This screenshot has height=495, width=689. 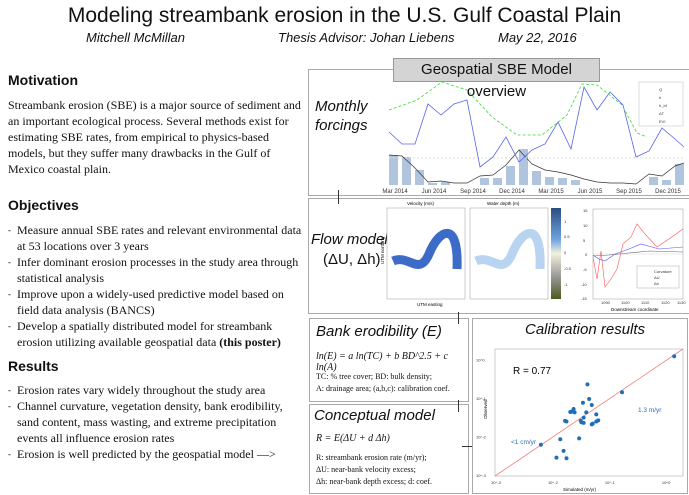 I want to click on x-tick: 10^-3, so click(x=496, y=482).